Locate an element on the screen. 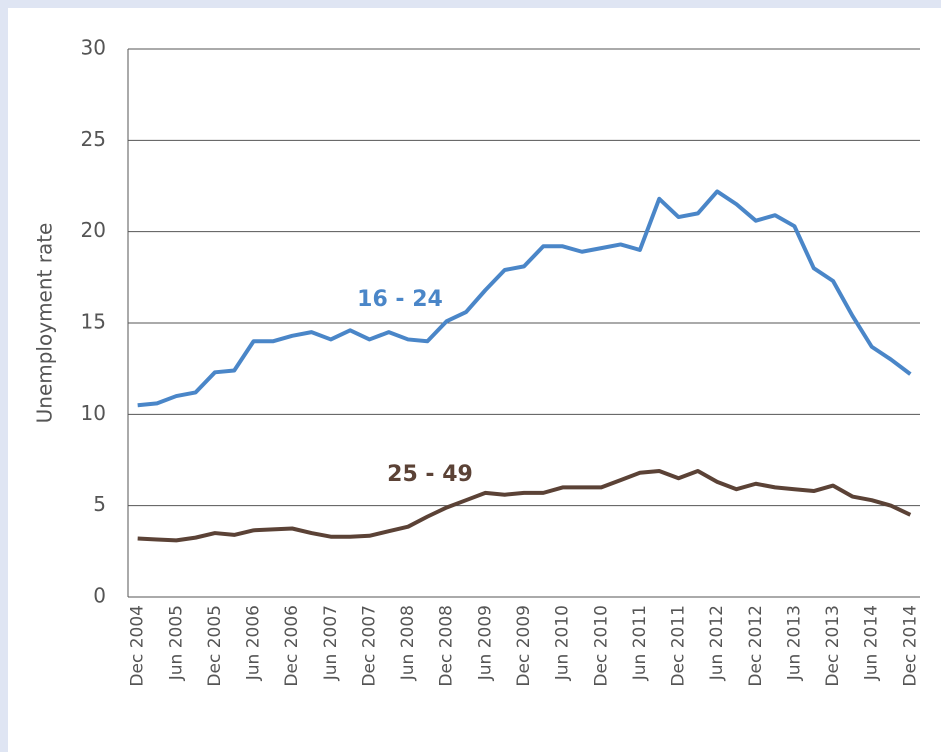 This screenshot has width=941, height=752. x-tick-label: Jun 2005 is located at coordinates (176, 643).